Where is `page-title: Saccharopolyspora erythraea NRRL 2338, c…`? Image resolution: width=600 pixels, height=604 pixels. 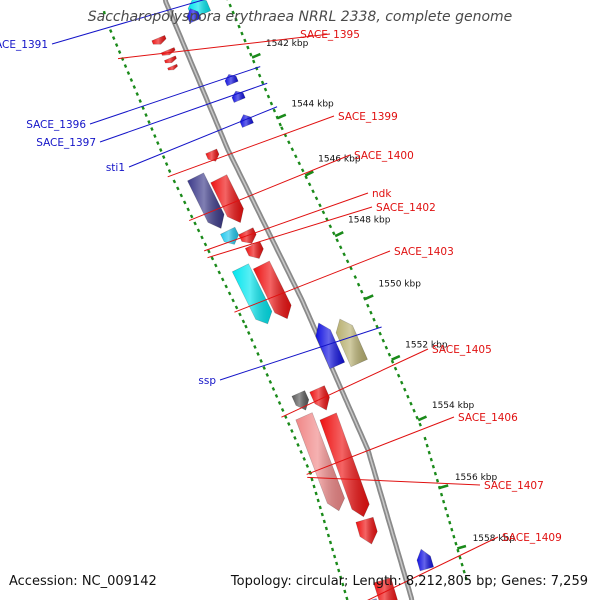 page-title: Saccharopolyspora erythraea NRRL 2338, c… is located at coordinates (300, 17).